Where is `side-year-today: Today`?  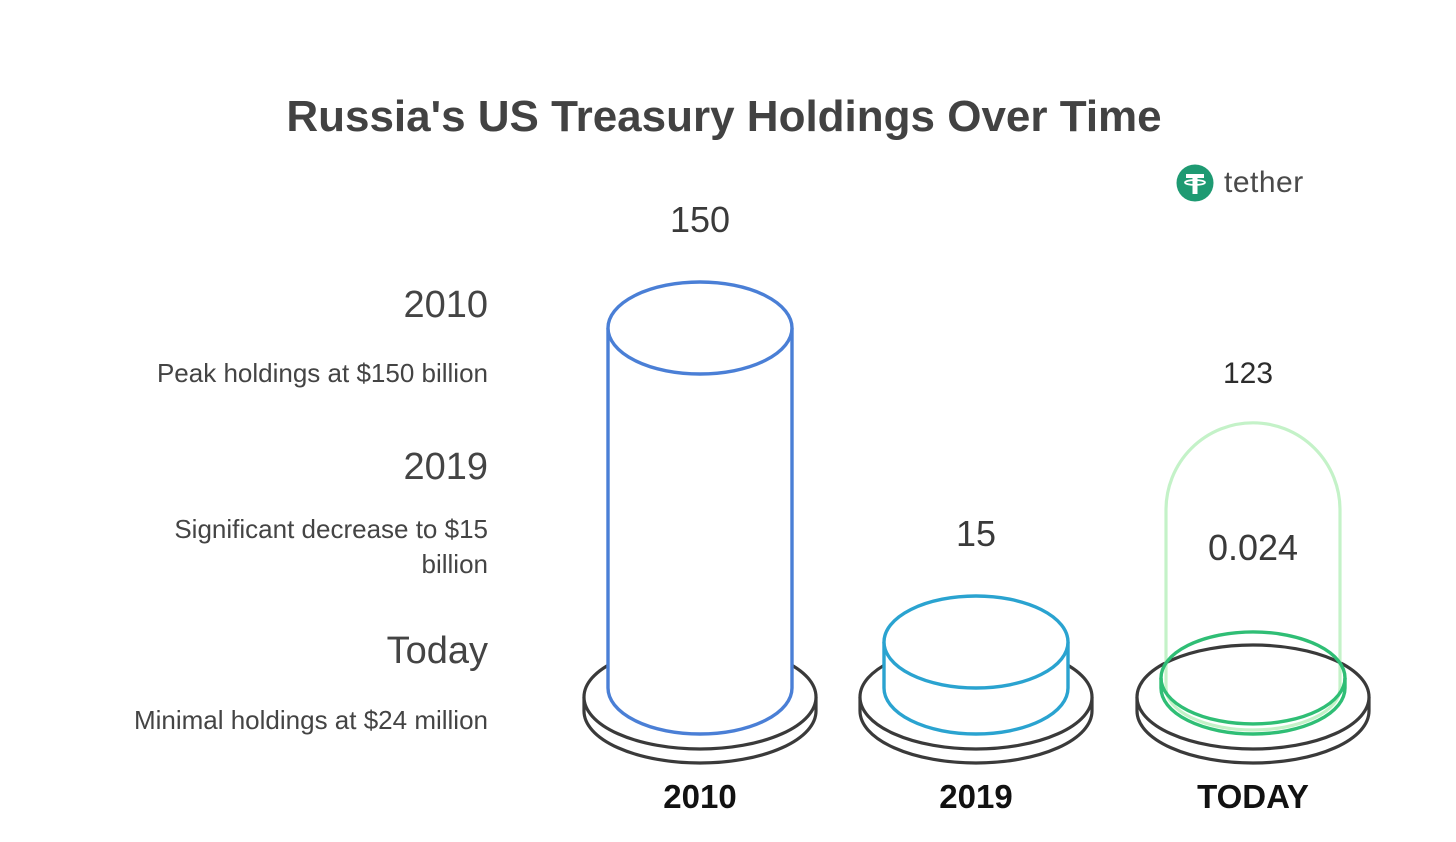 side-year-today: Today is located at coordinates (437, 651).